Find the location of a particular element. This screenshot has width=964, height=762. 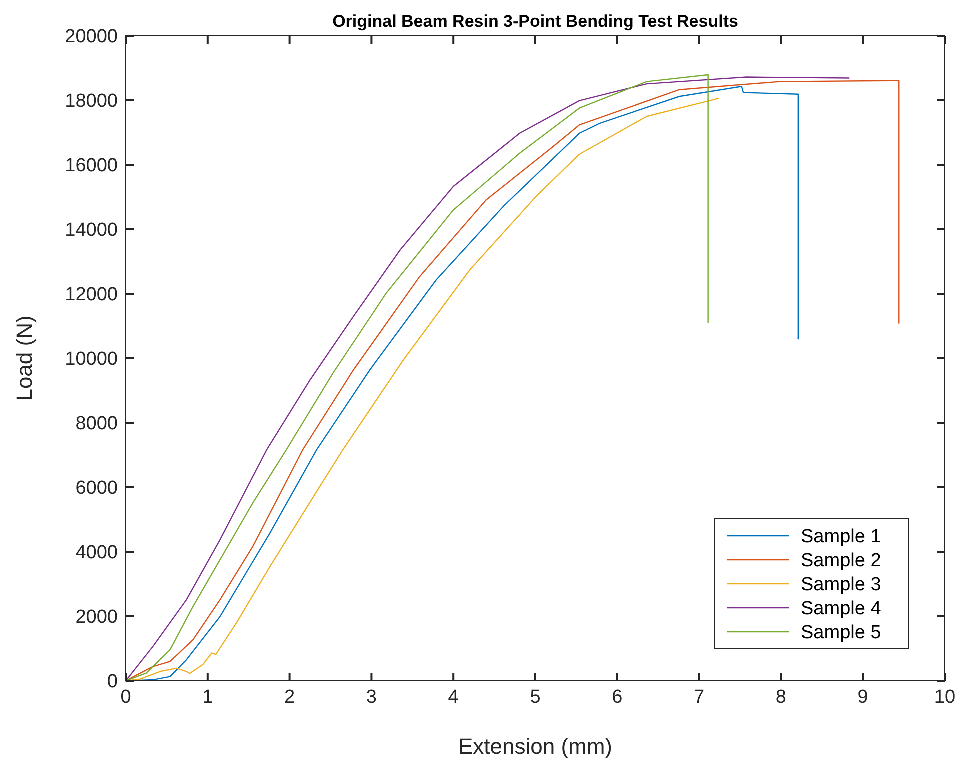

y-tick-label: 18000 is located at coordinates (91, 101).